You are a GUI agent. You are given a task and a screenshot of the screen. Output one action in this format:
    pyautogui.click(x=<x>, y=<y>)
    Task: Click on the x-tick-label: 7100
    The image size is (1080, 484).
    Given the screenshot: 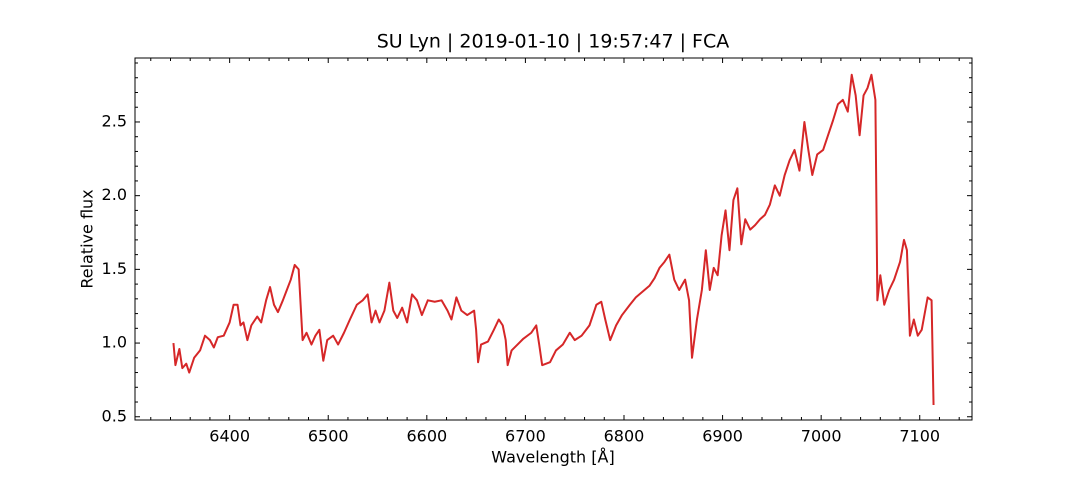 What is the action you would take?
    pyautogui.click(x=919, y=436)
    